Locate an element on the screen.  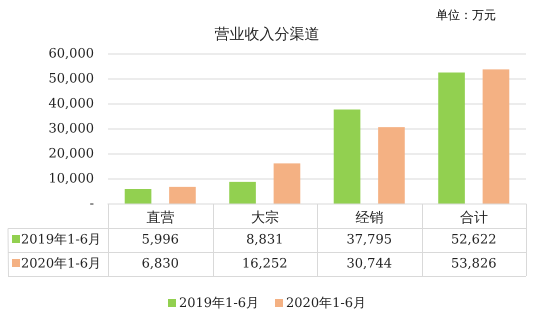
y-tick-label: 10,000 is located at coordinates (71, 178).